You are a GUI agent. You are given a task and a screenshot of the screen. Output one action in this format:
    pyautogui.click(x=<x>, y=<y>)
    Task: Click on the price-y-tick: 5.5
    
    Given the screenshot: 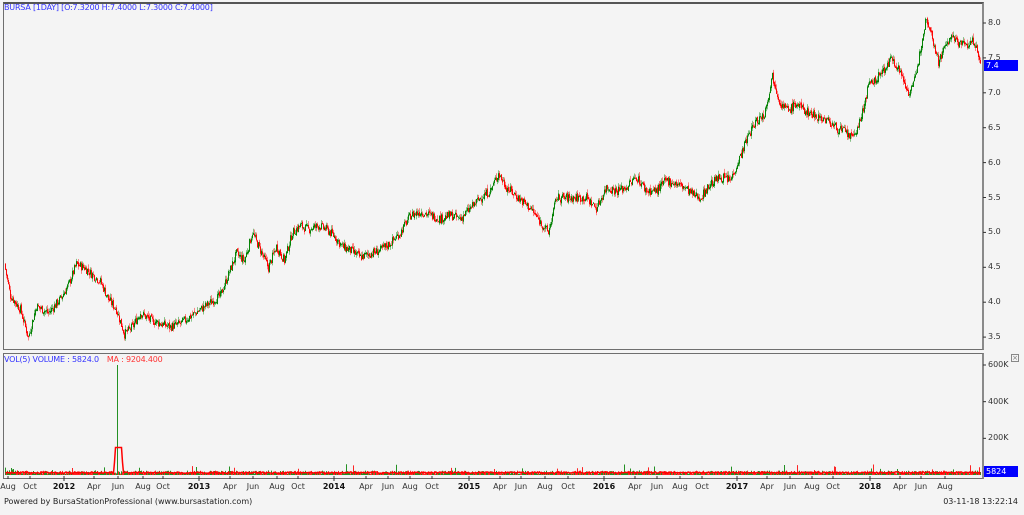 What is the action you would take?
    pyautogui.click(x=994, y=197)
    